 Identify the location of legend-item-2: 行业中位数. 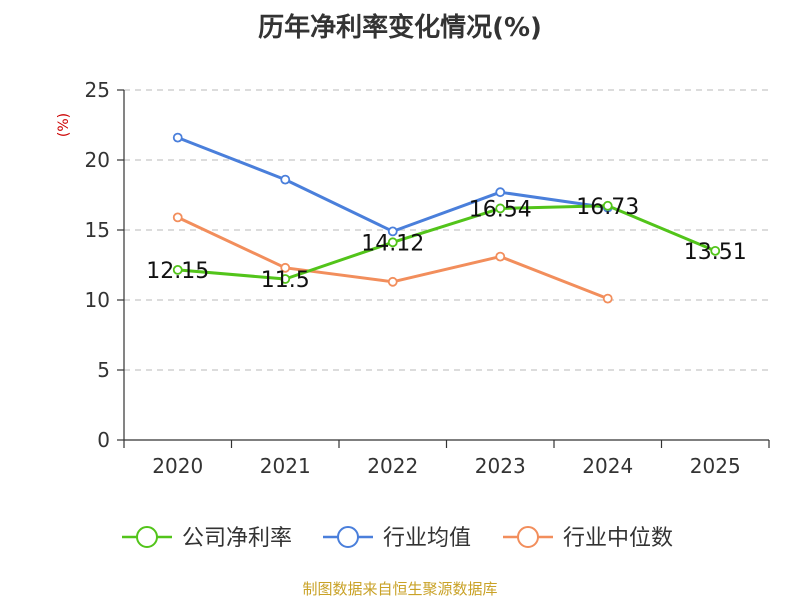
(588, 538).